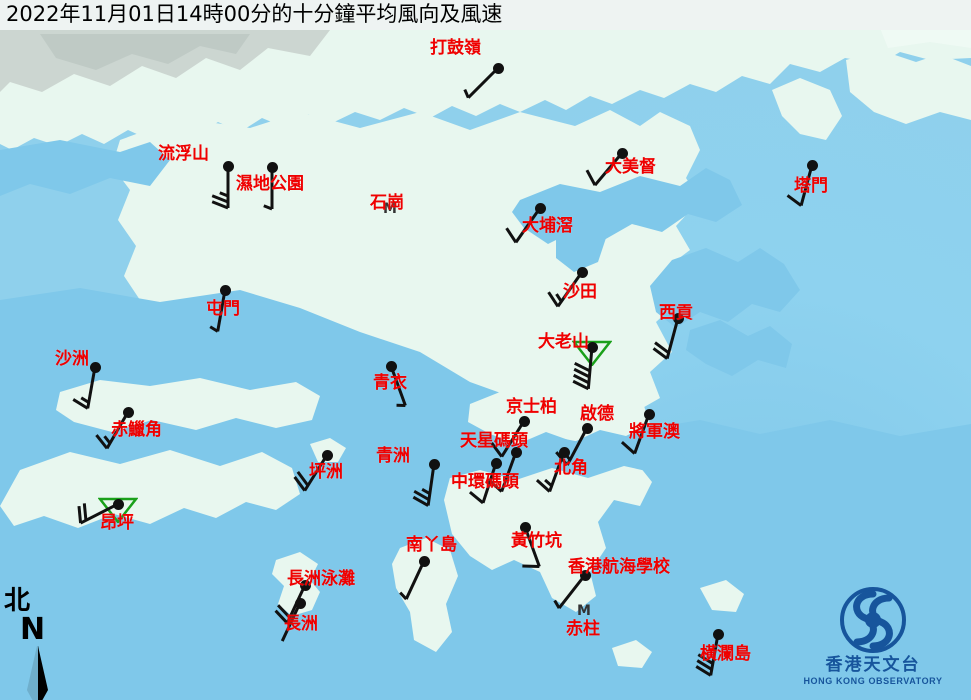 This screenshot has width=971, height=700. I want to click on station-label: 昂坪, so click(117, 523).